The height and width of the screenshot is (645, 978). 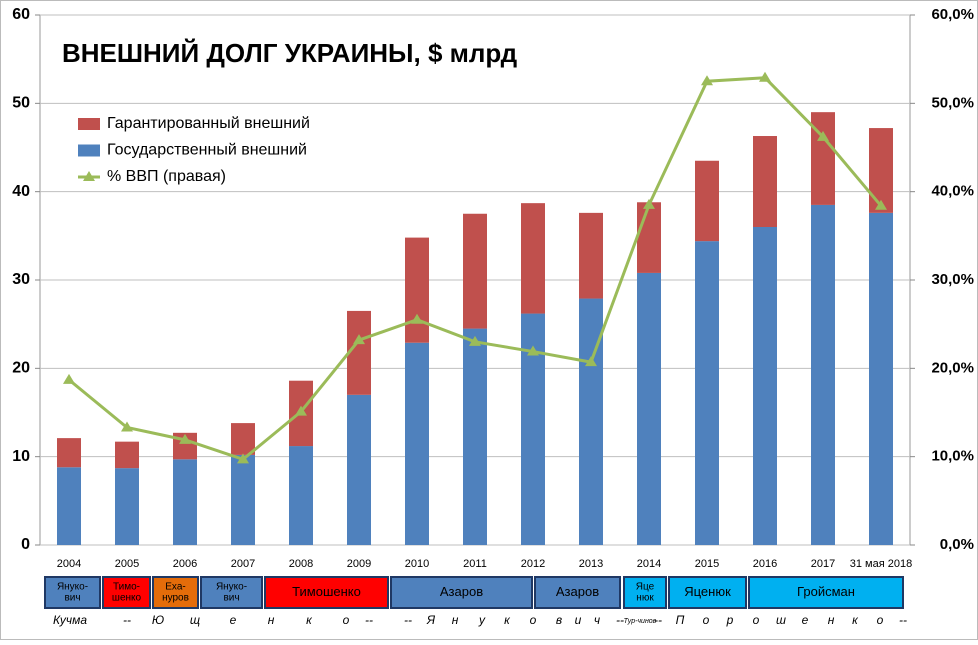 What do you see at coordinates (166, 176) in the screenshot?
I see `legend-label: % ВВП (правая)` at bounding box center [166, 176].